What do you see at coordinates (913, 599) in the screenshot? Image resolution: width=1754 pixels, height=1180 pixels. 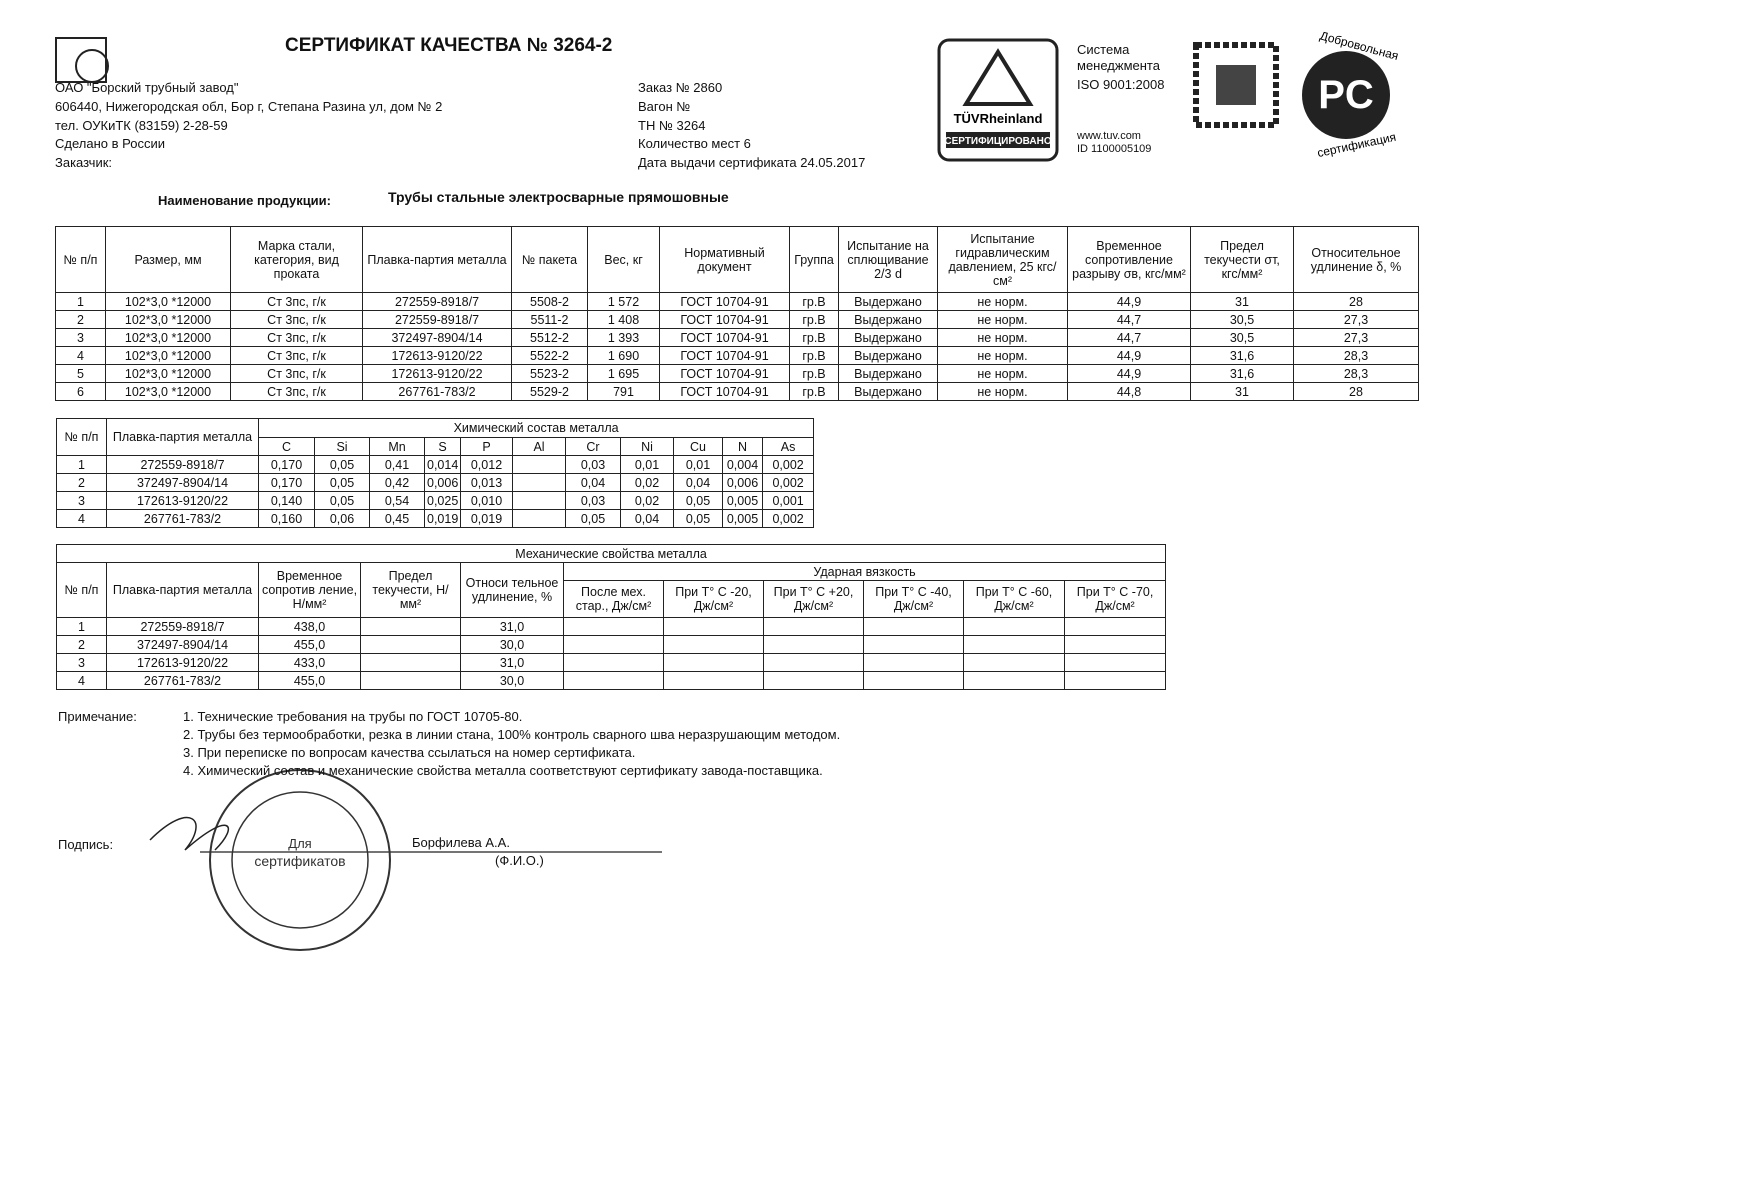 I see `cell: При T° C -40, Дж/см²` at bounding box center [913, 599].